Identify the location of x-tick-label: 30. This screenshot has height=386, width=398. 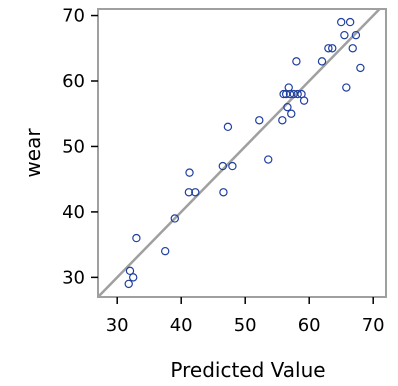
(117, 325).